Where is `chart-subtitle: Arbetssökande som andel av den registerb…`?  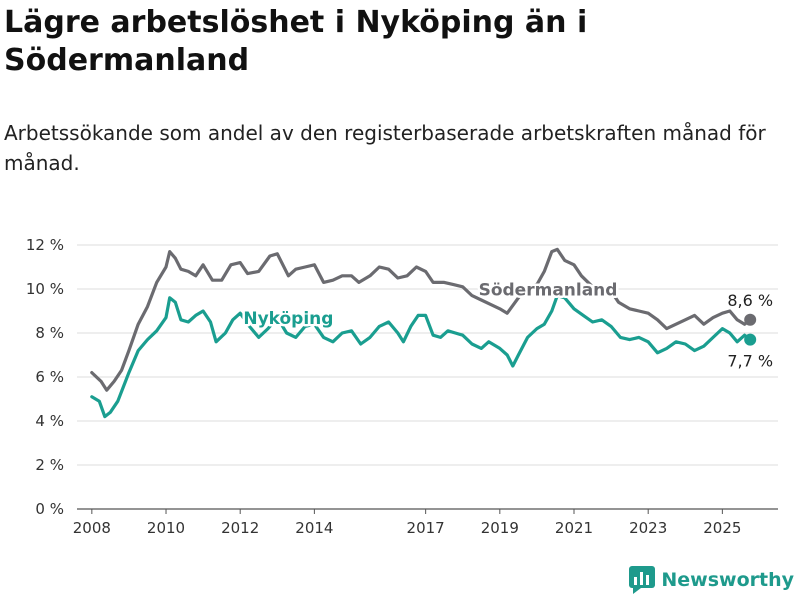
chart-subtitle: Arbetssökande som andel av den registerb… is located at coordinates (385, 148).